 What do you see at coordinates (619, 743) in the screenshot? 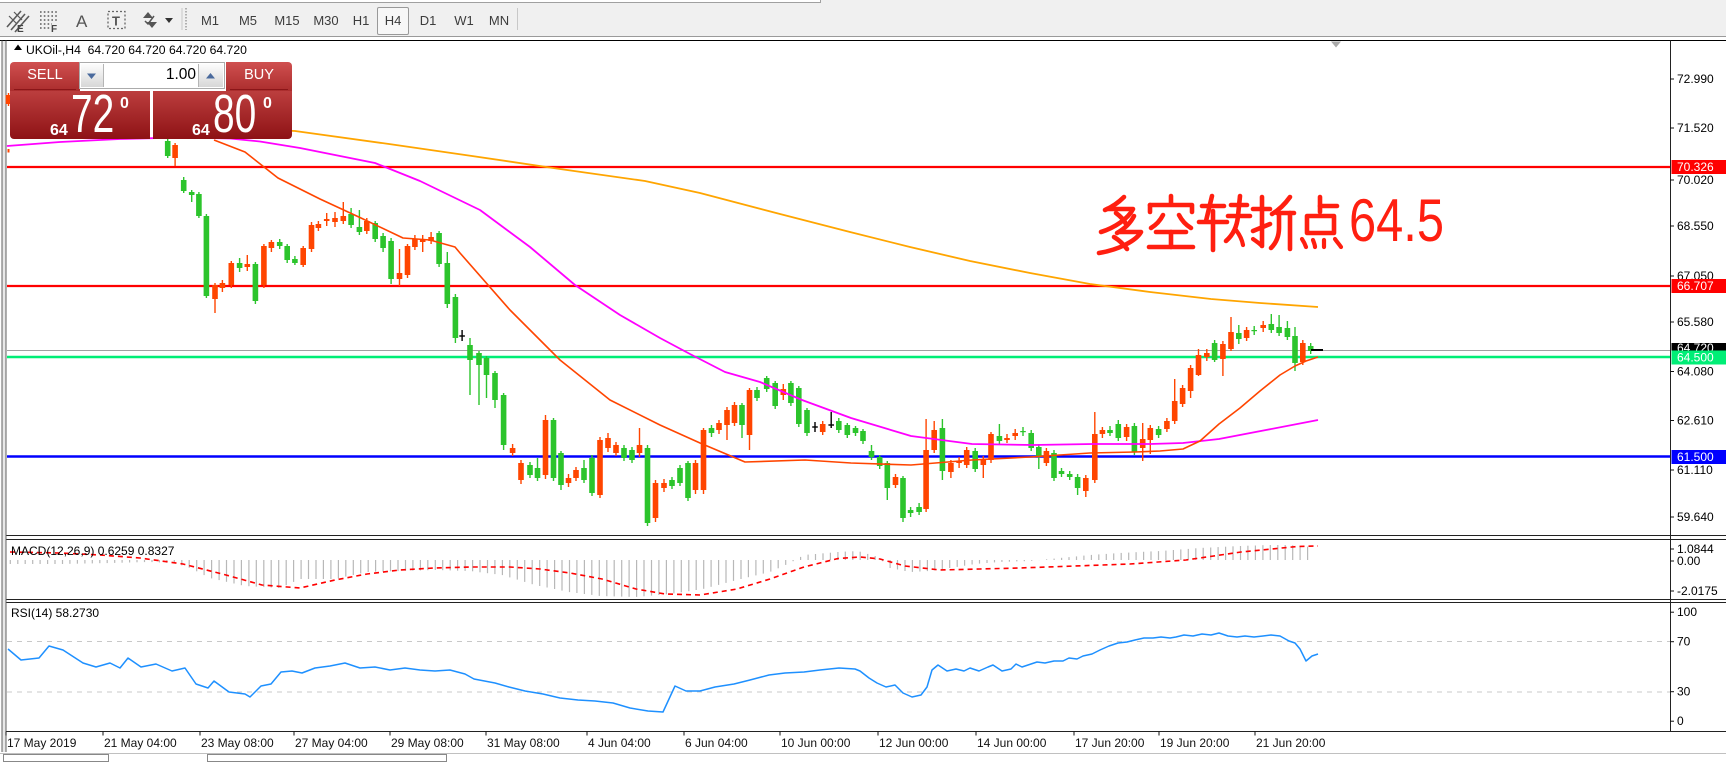
I see `svg-text: 4 Jun 04:00` at bounding box center [619, 743].